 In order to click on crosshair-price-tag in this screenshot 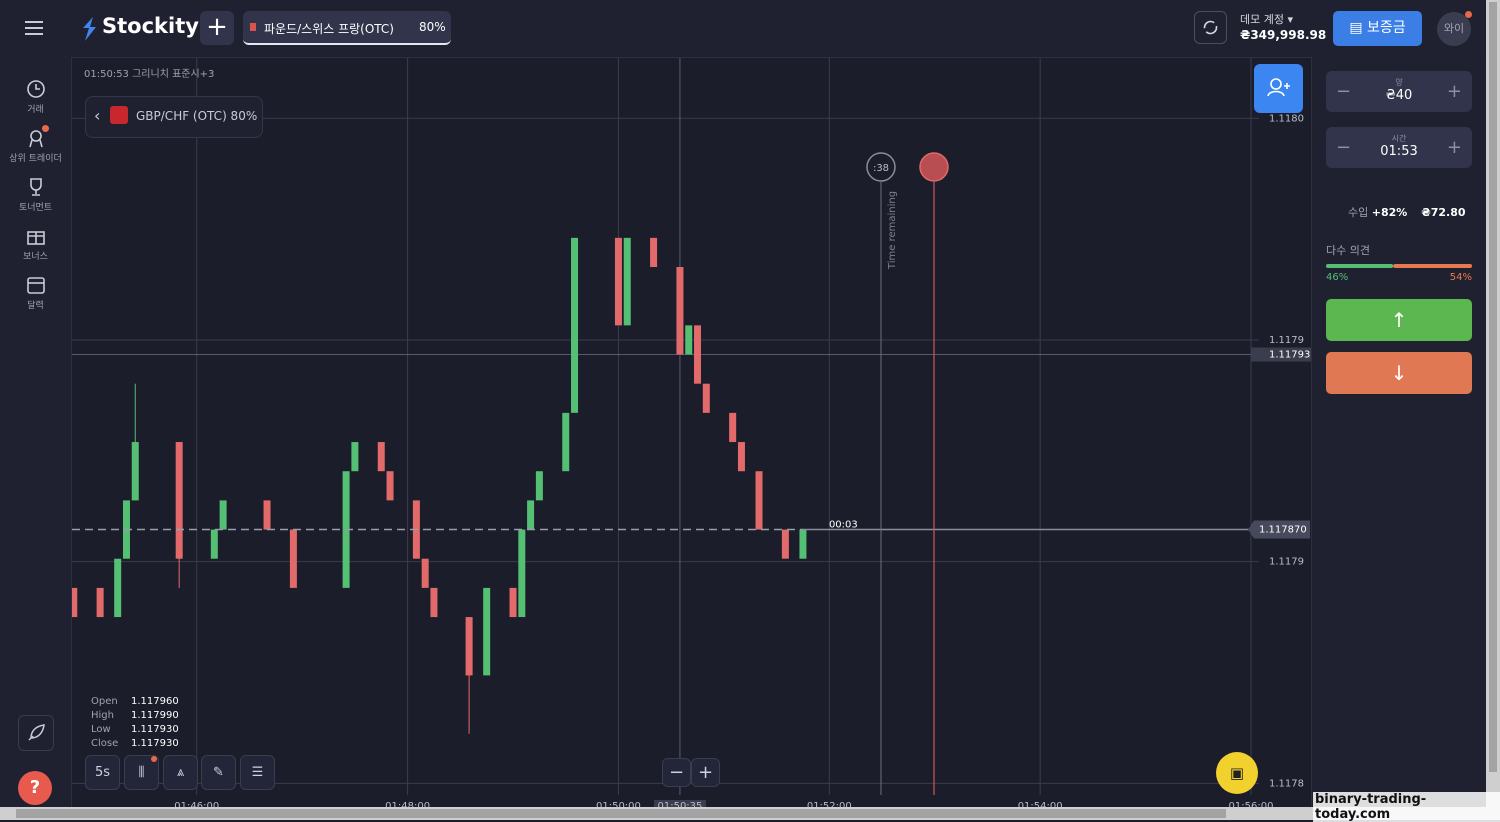, I will do `click(1281, 354)`.